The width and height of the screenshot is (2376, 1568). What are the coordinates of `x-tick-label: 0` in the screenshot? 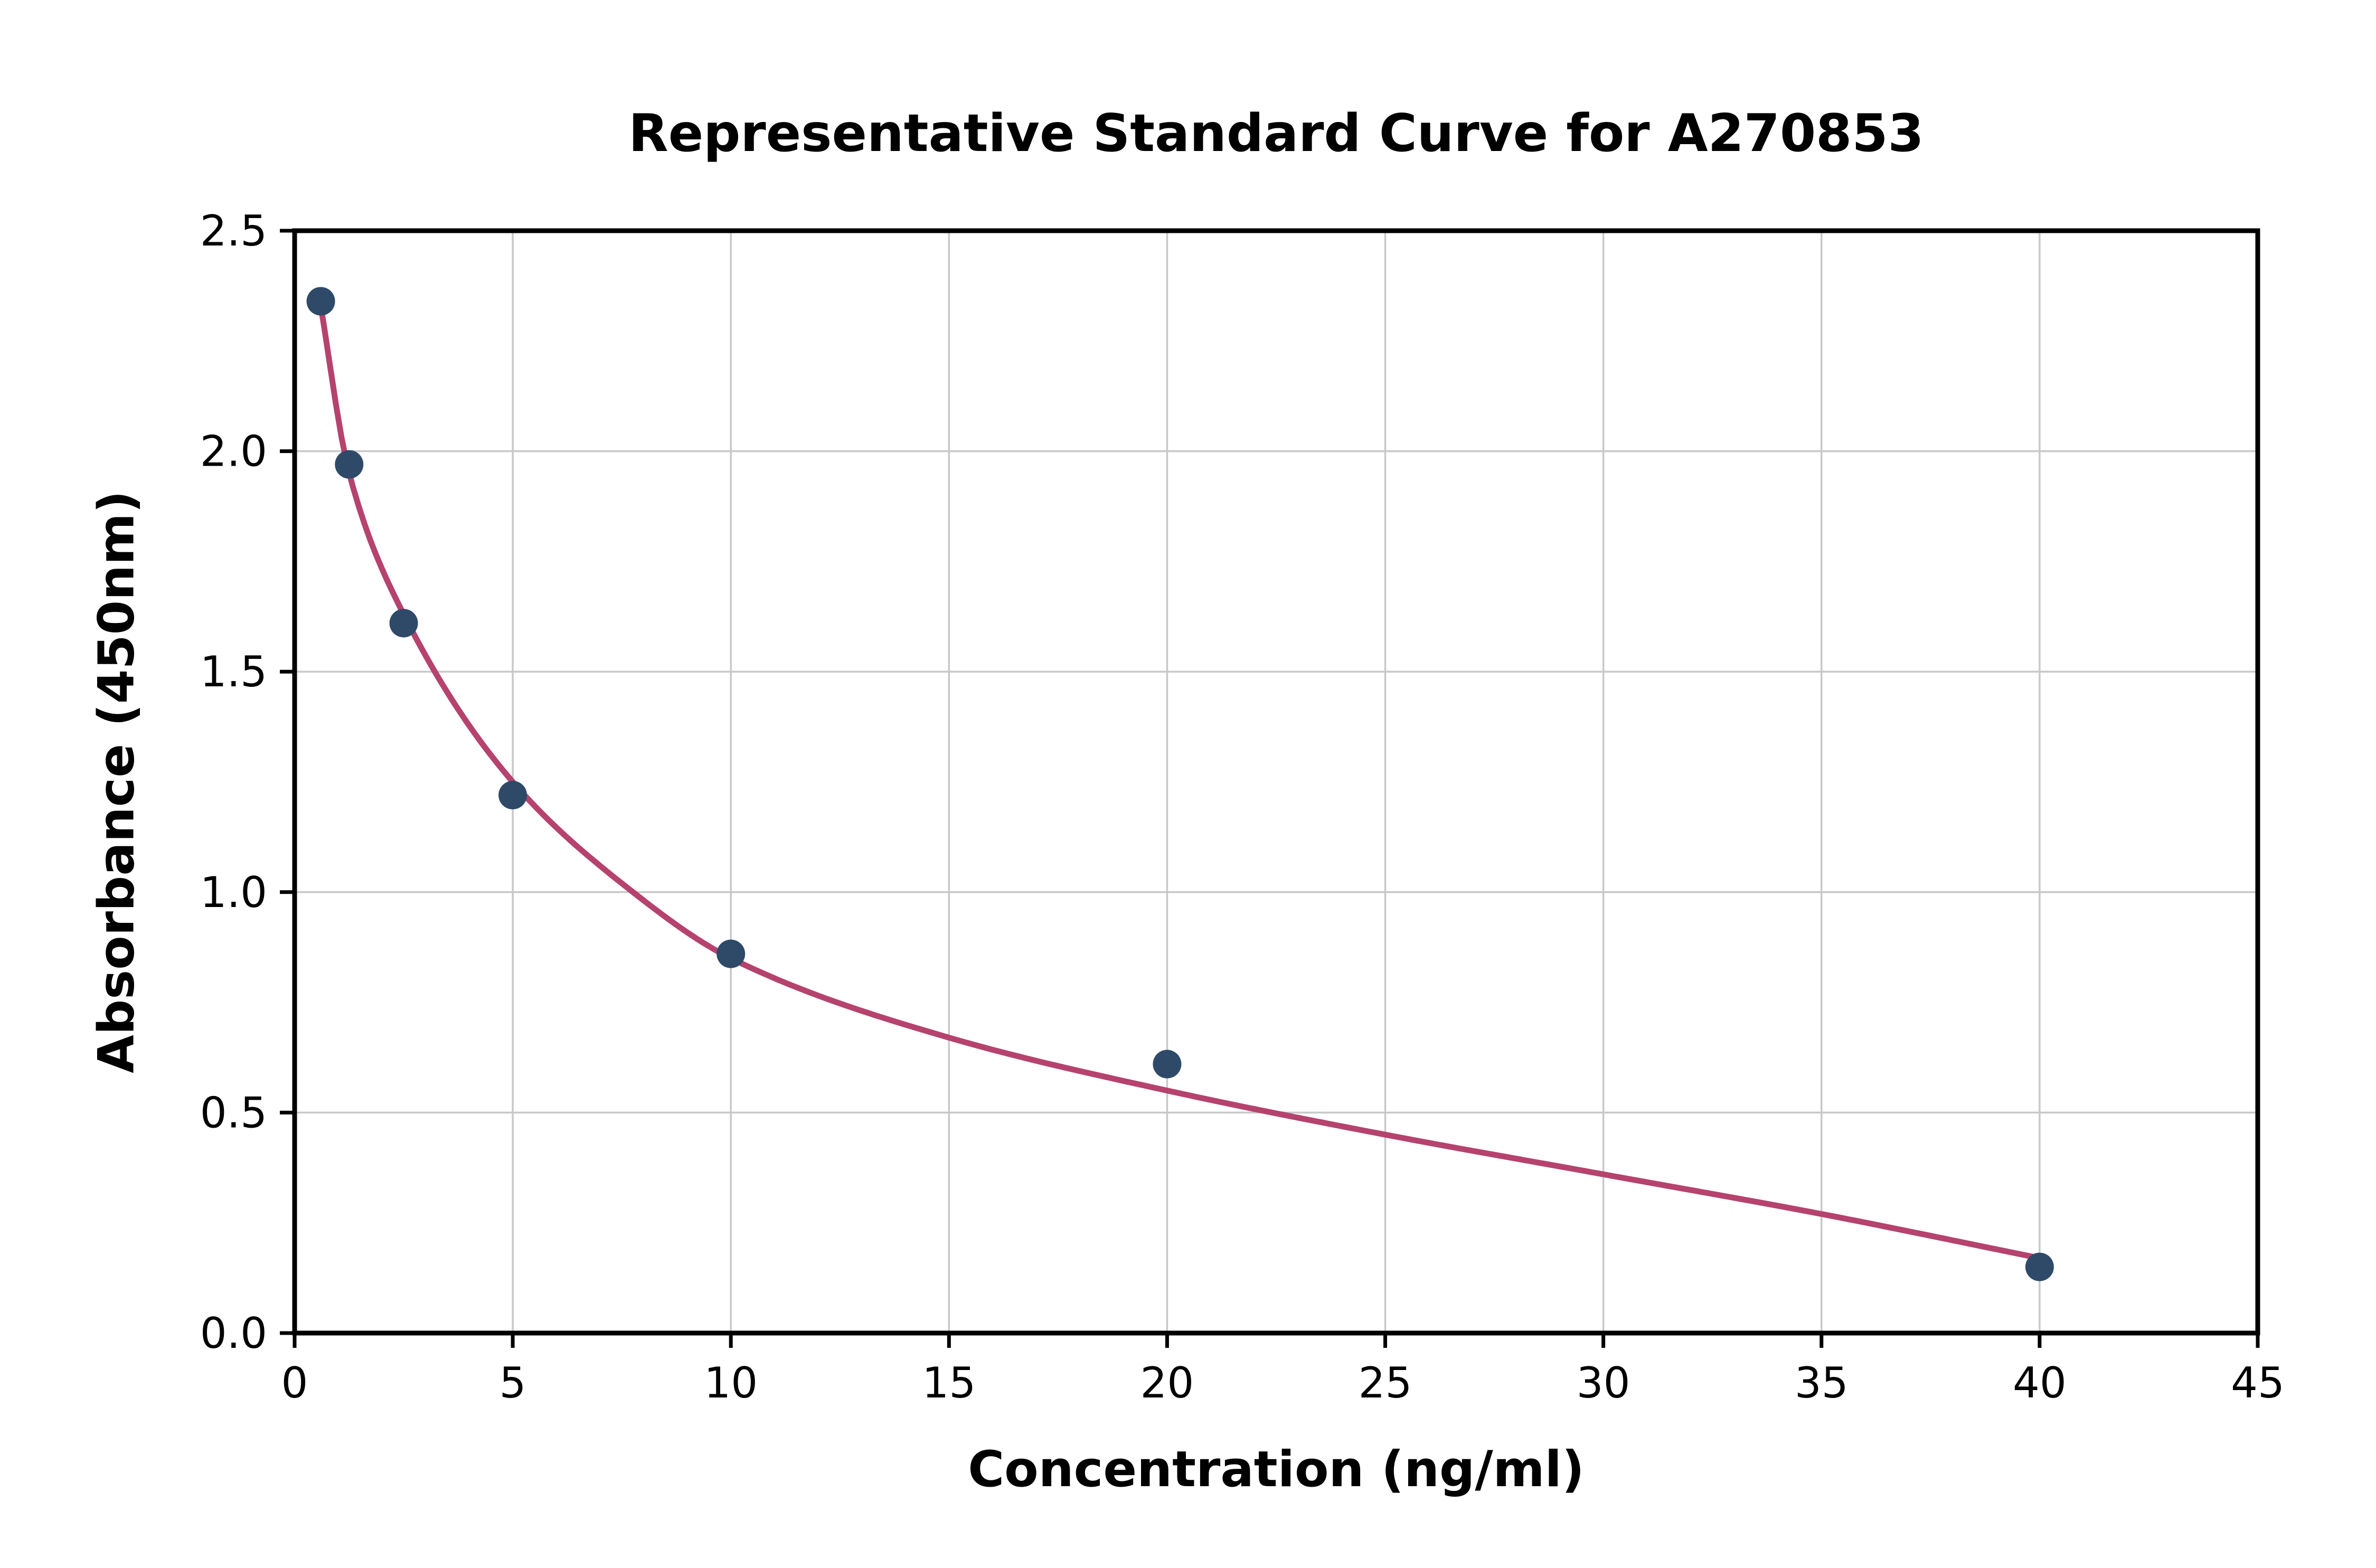 It's located at (294, 1383).